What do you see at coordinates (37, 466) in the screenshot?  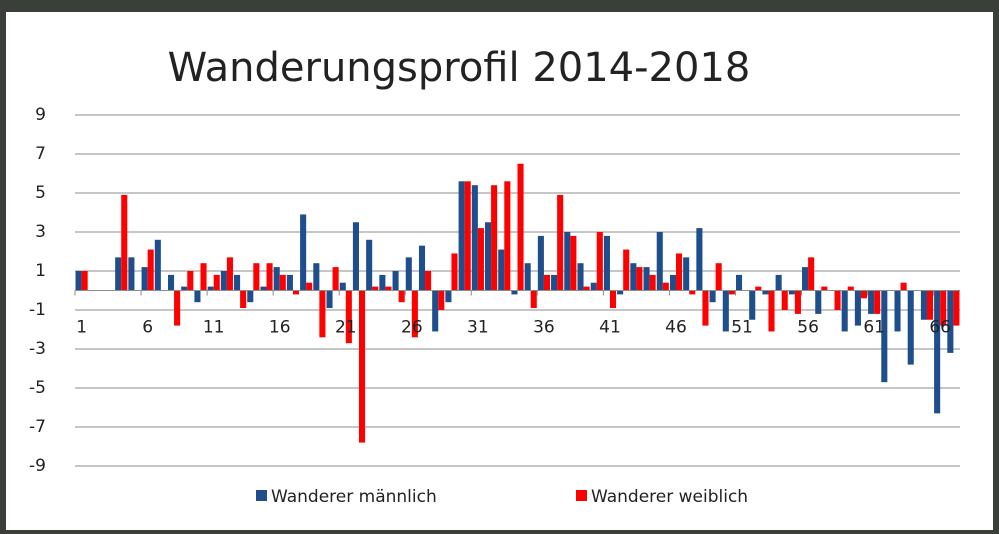 I see `y-tick-label: -9` at bounding box center [37, 466].